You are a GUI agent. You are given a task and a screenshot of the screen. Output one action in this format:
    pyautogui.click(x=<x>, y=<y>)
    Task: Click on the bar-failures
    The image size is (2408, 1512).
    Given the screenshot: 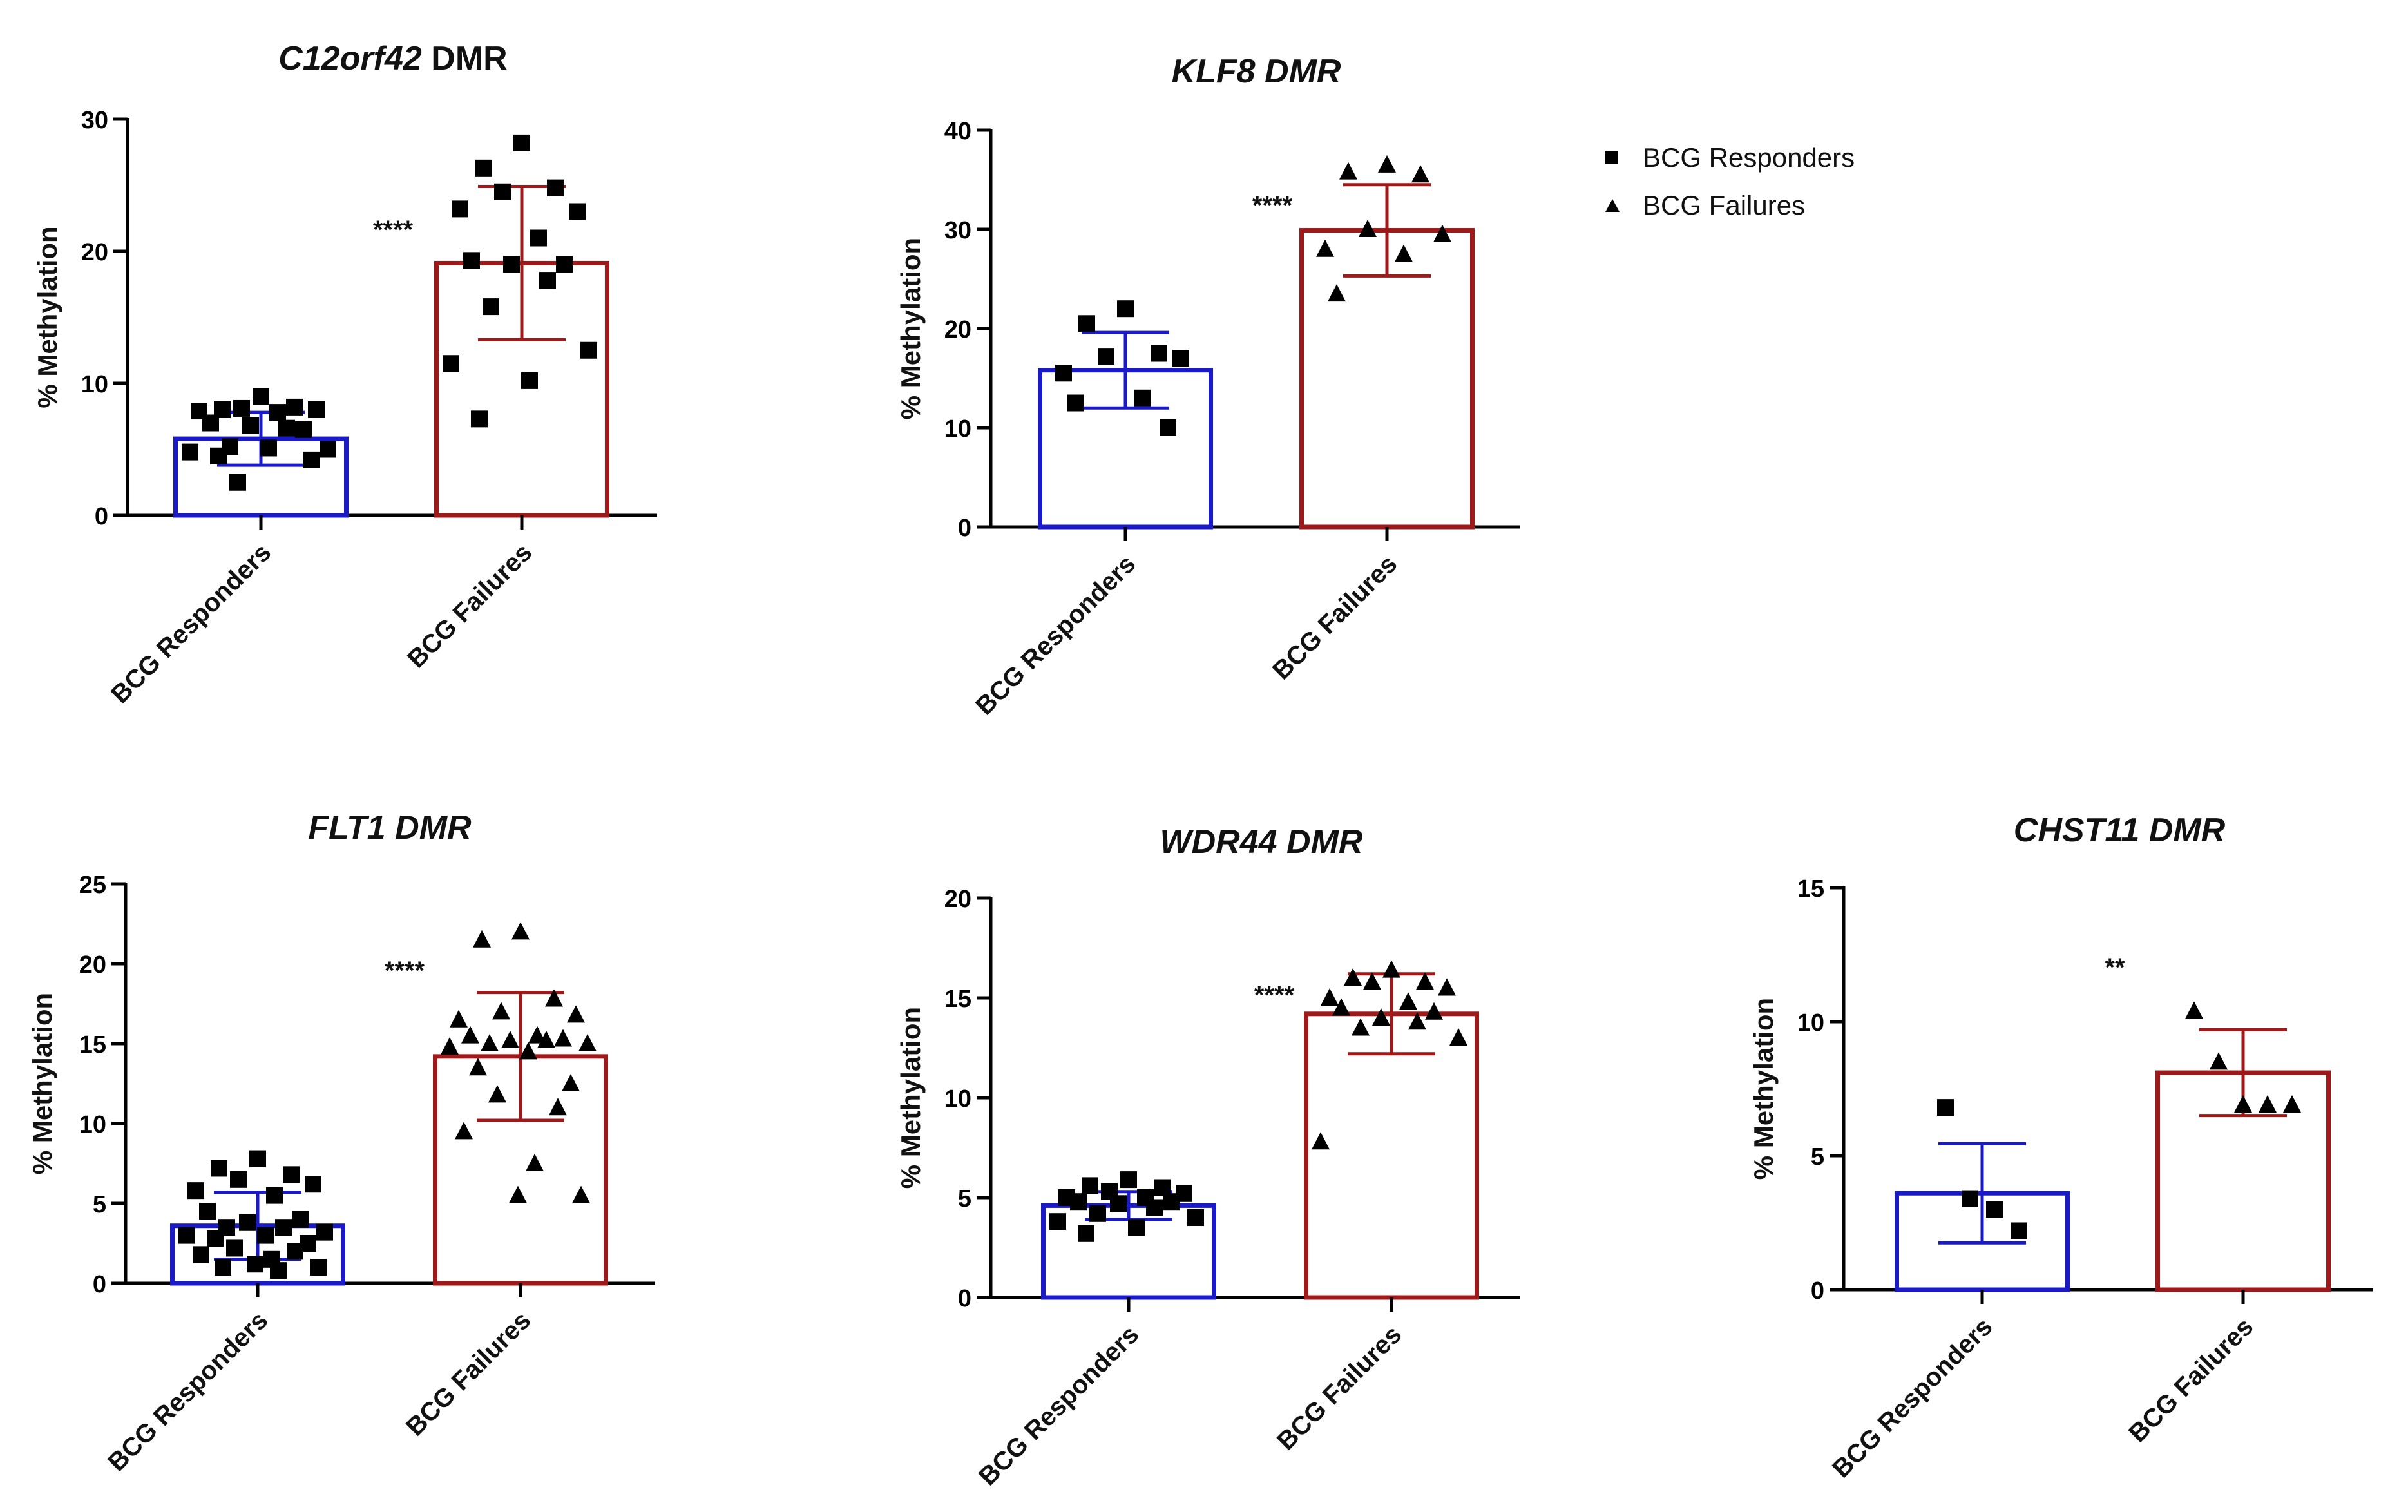 What is the action you would take?
    pyautogui.click(x=1391, y=1155)
    